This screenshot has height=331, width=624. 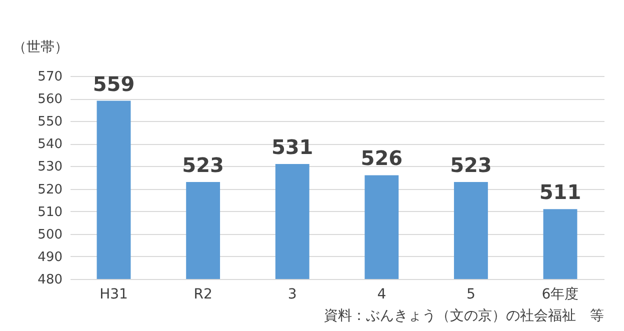 I want to click on x-tick-label: 3, so click(x=292, y=294).